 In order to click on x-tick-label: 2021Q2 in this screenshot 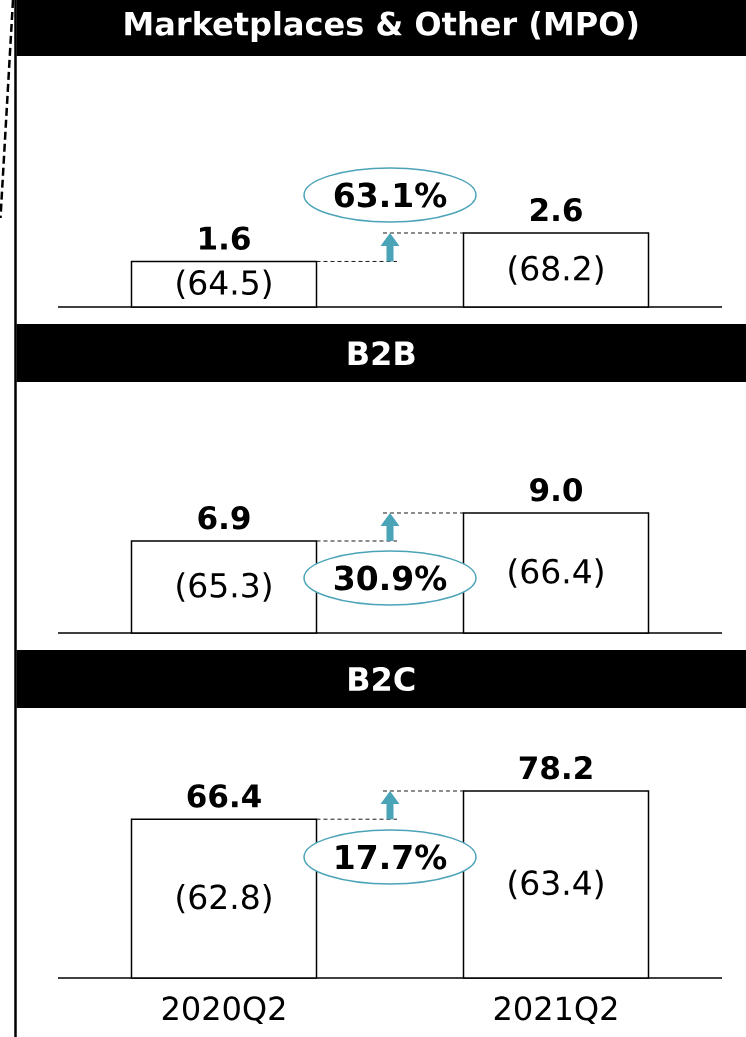, I will do `click(555, 1010)`.